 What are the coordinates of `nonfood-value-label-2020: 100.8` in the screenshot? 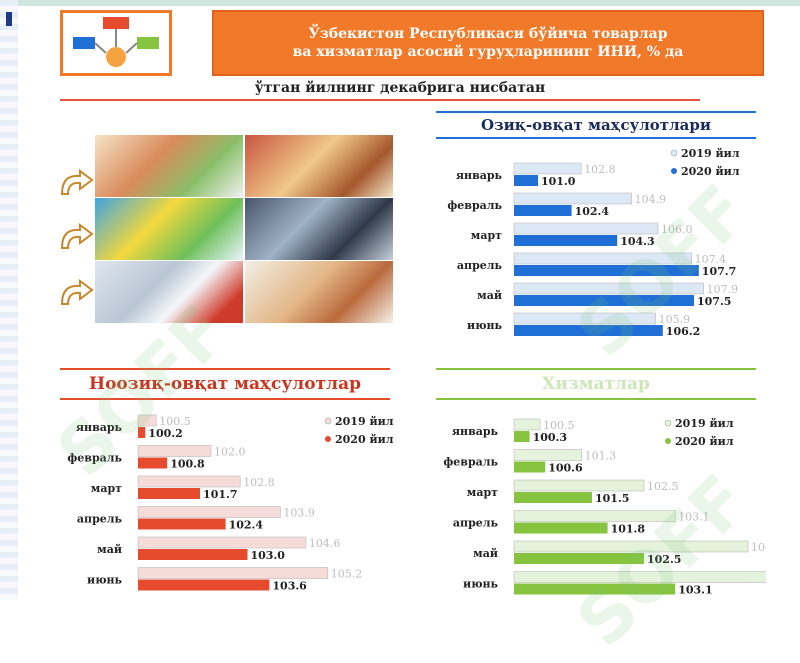 It's located at (187, 464).